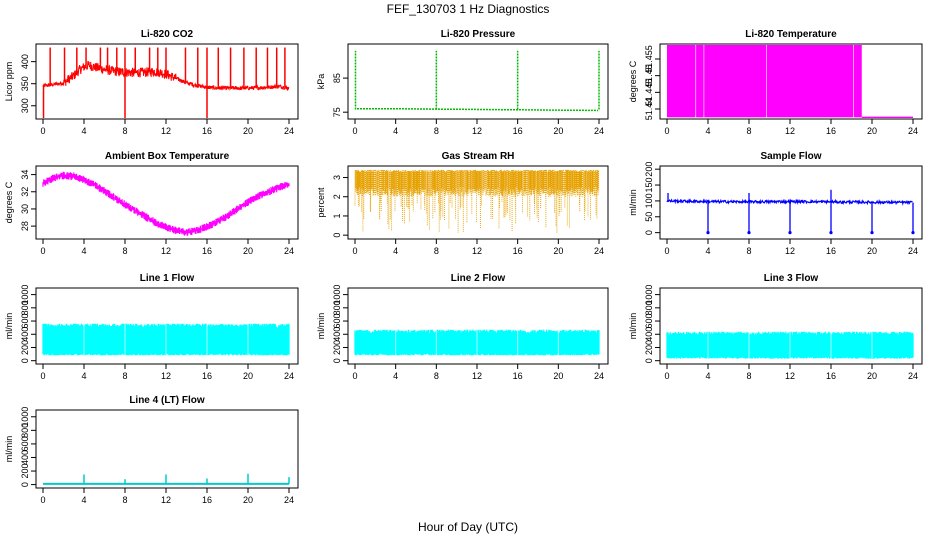  Describe the element at coordinates (790, 345) in the screenshot. I see `series-line3` at that location.